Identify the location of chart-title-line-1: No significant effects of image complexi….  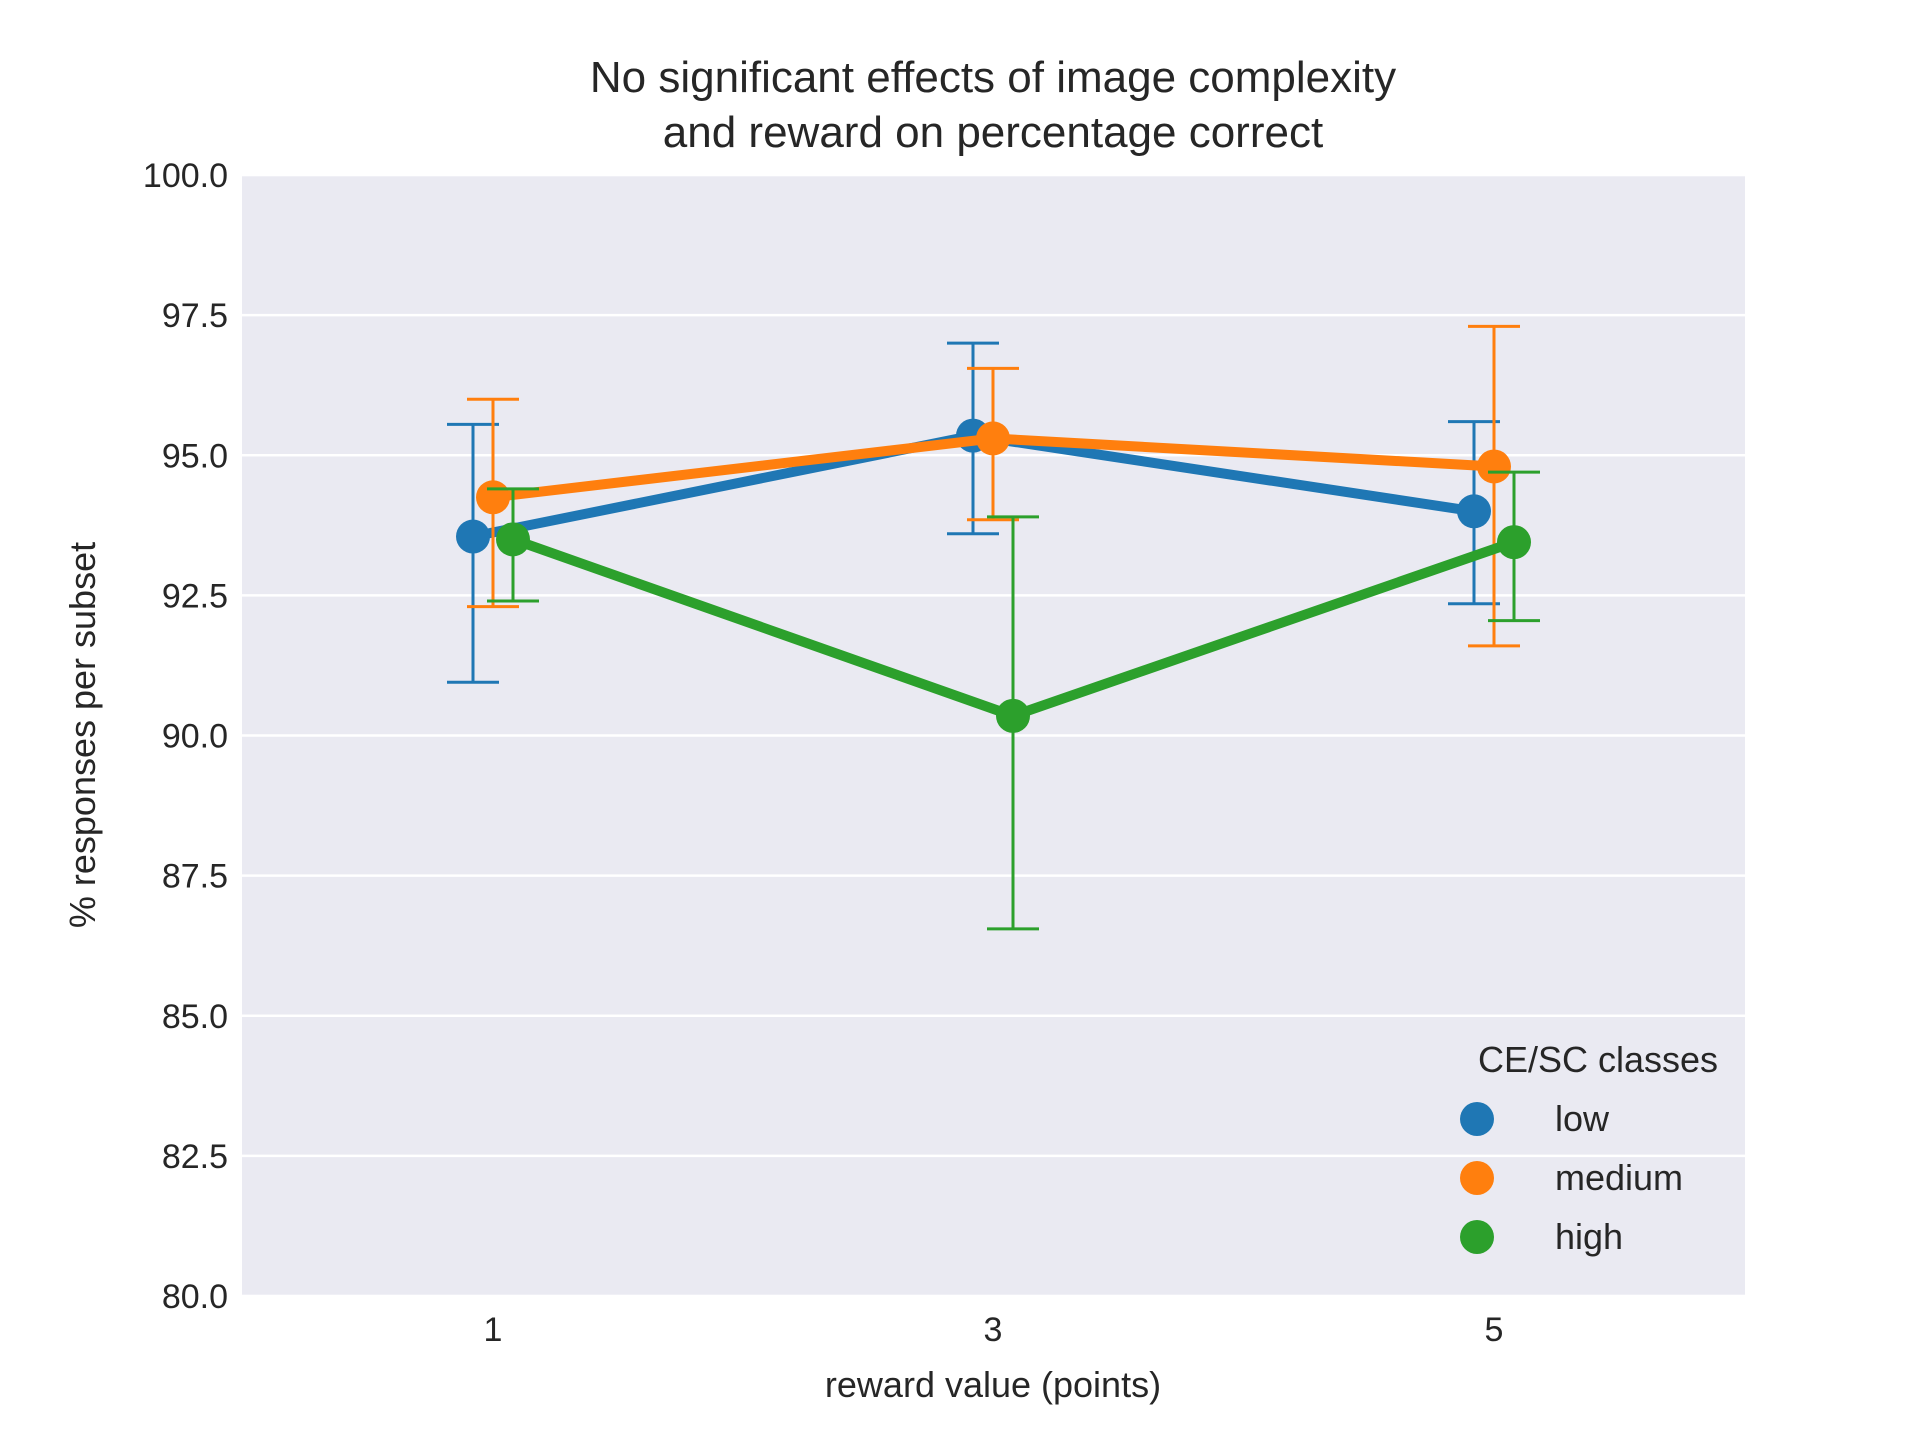
(993, 77).